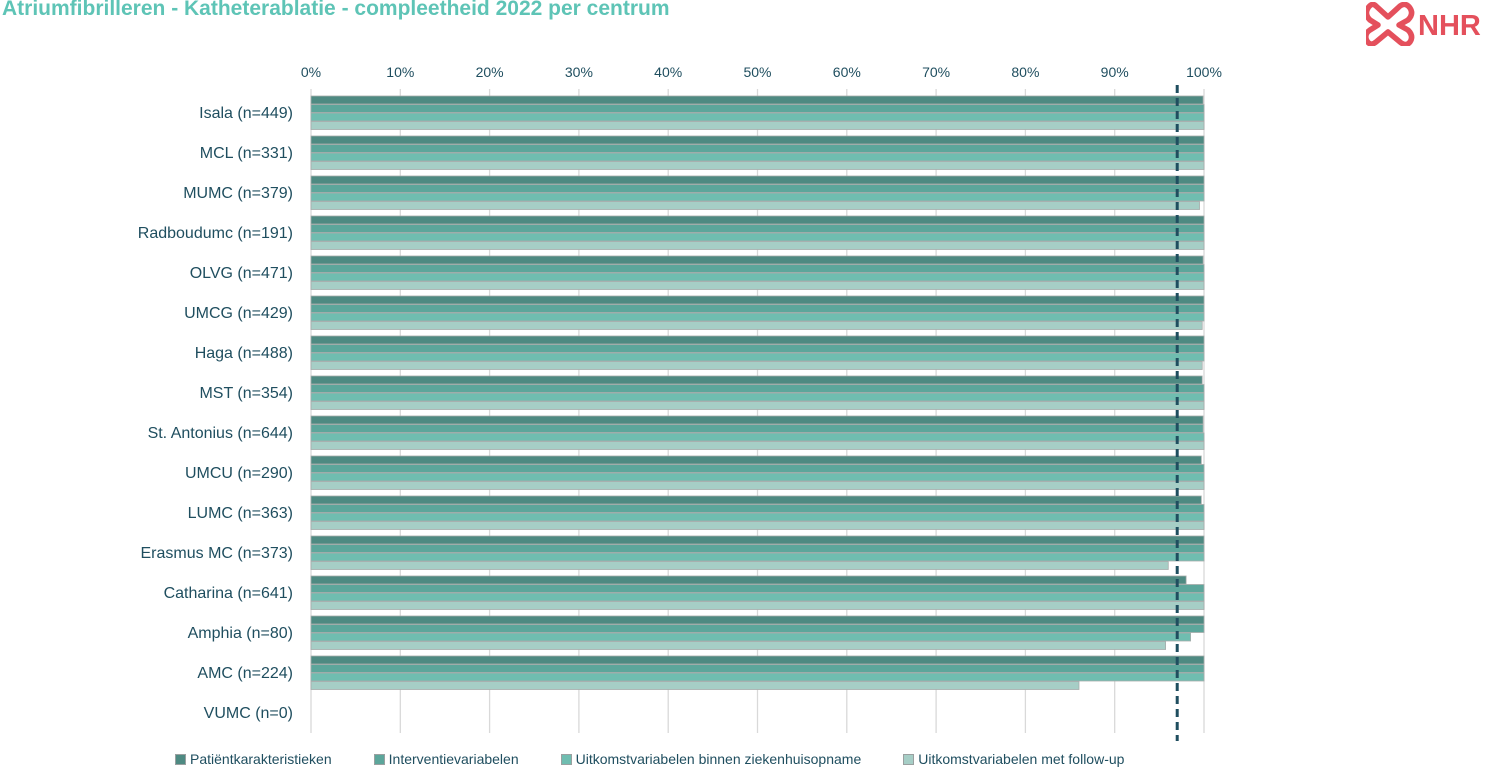 This screenshot has width=1491, height=768. Describe the element at coordinates (241, 273) in the screenshot. I see `category-label: OLVG (n=471)` at that location.